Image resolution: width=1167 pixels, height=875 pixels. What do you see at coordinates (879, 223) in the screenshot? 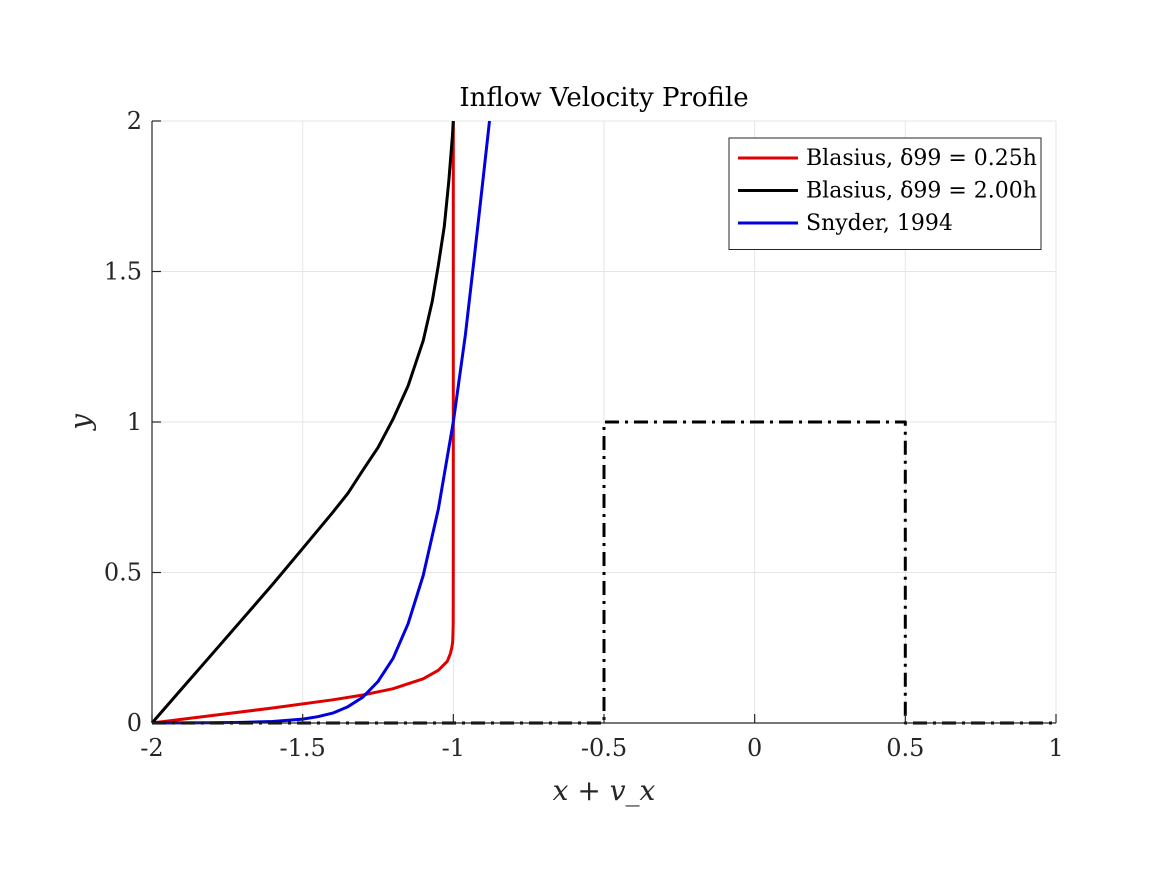
I see `legend-label: Snyder, 1994` at bounding box center [879, 223].